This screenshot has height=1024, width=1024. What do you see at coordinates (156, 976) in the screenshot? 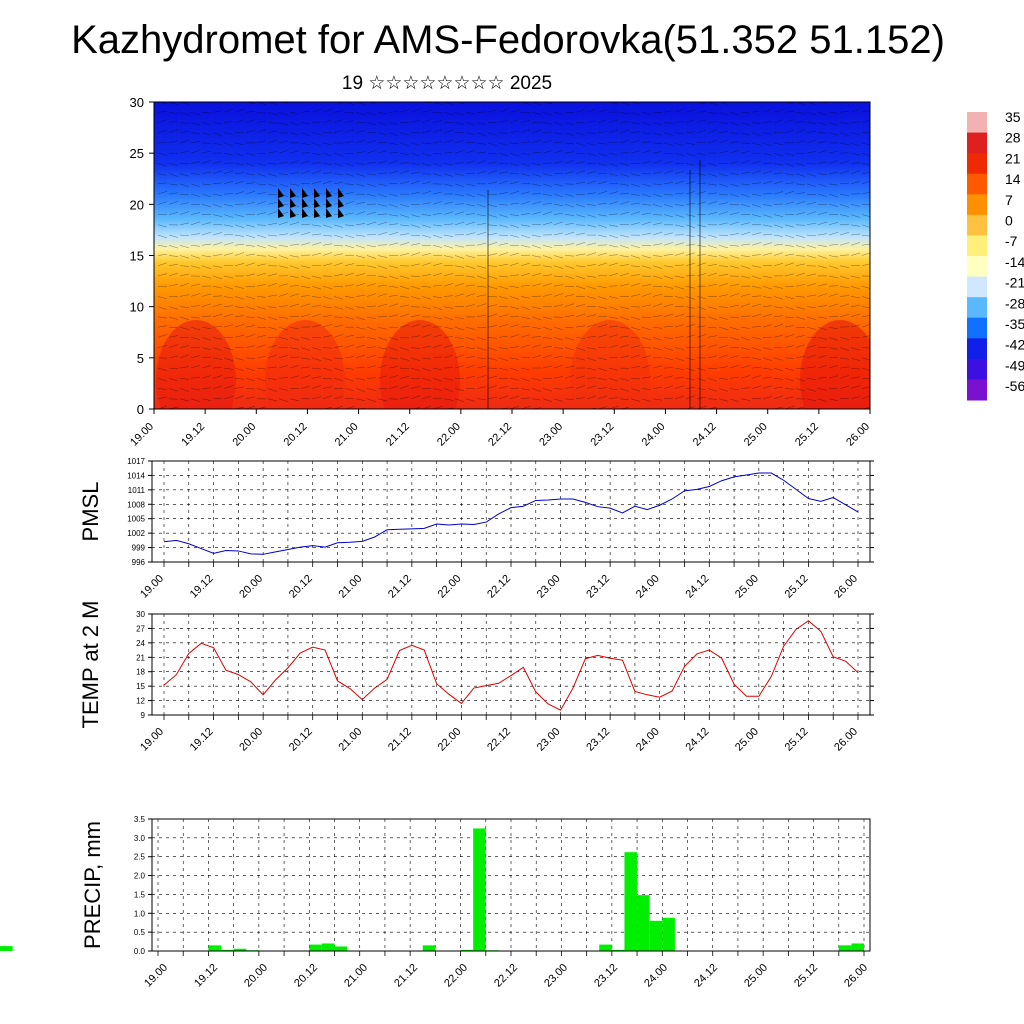
I see `x-tick-label: 19.00` at bounding box center [156, 976].